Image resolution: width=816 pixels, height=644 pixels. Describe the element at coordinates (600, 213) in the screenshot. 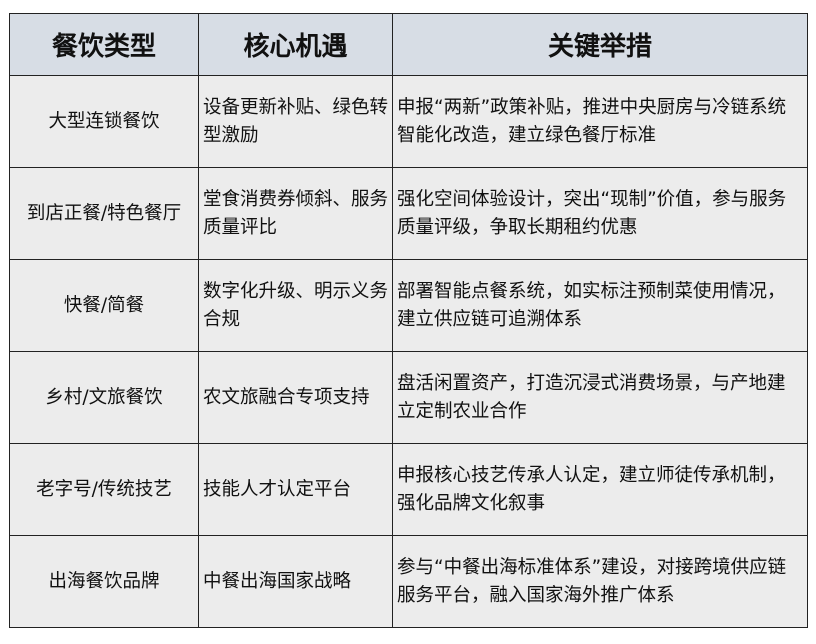

I see `cell-measures: 强化空间体验设计，突出“现制”价值，参与服务质量评级，争取长期租约优惠` at that location.